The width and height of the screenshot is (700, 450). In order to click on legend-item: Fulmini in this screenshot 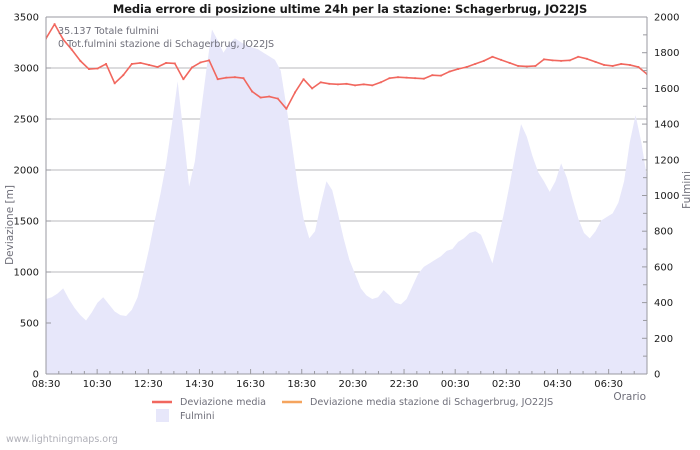, I will do `click(185, 415)`.